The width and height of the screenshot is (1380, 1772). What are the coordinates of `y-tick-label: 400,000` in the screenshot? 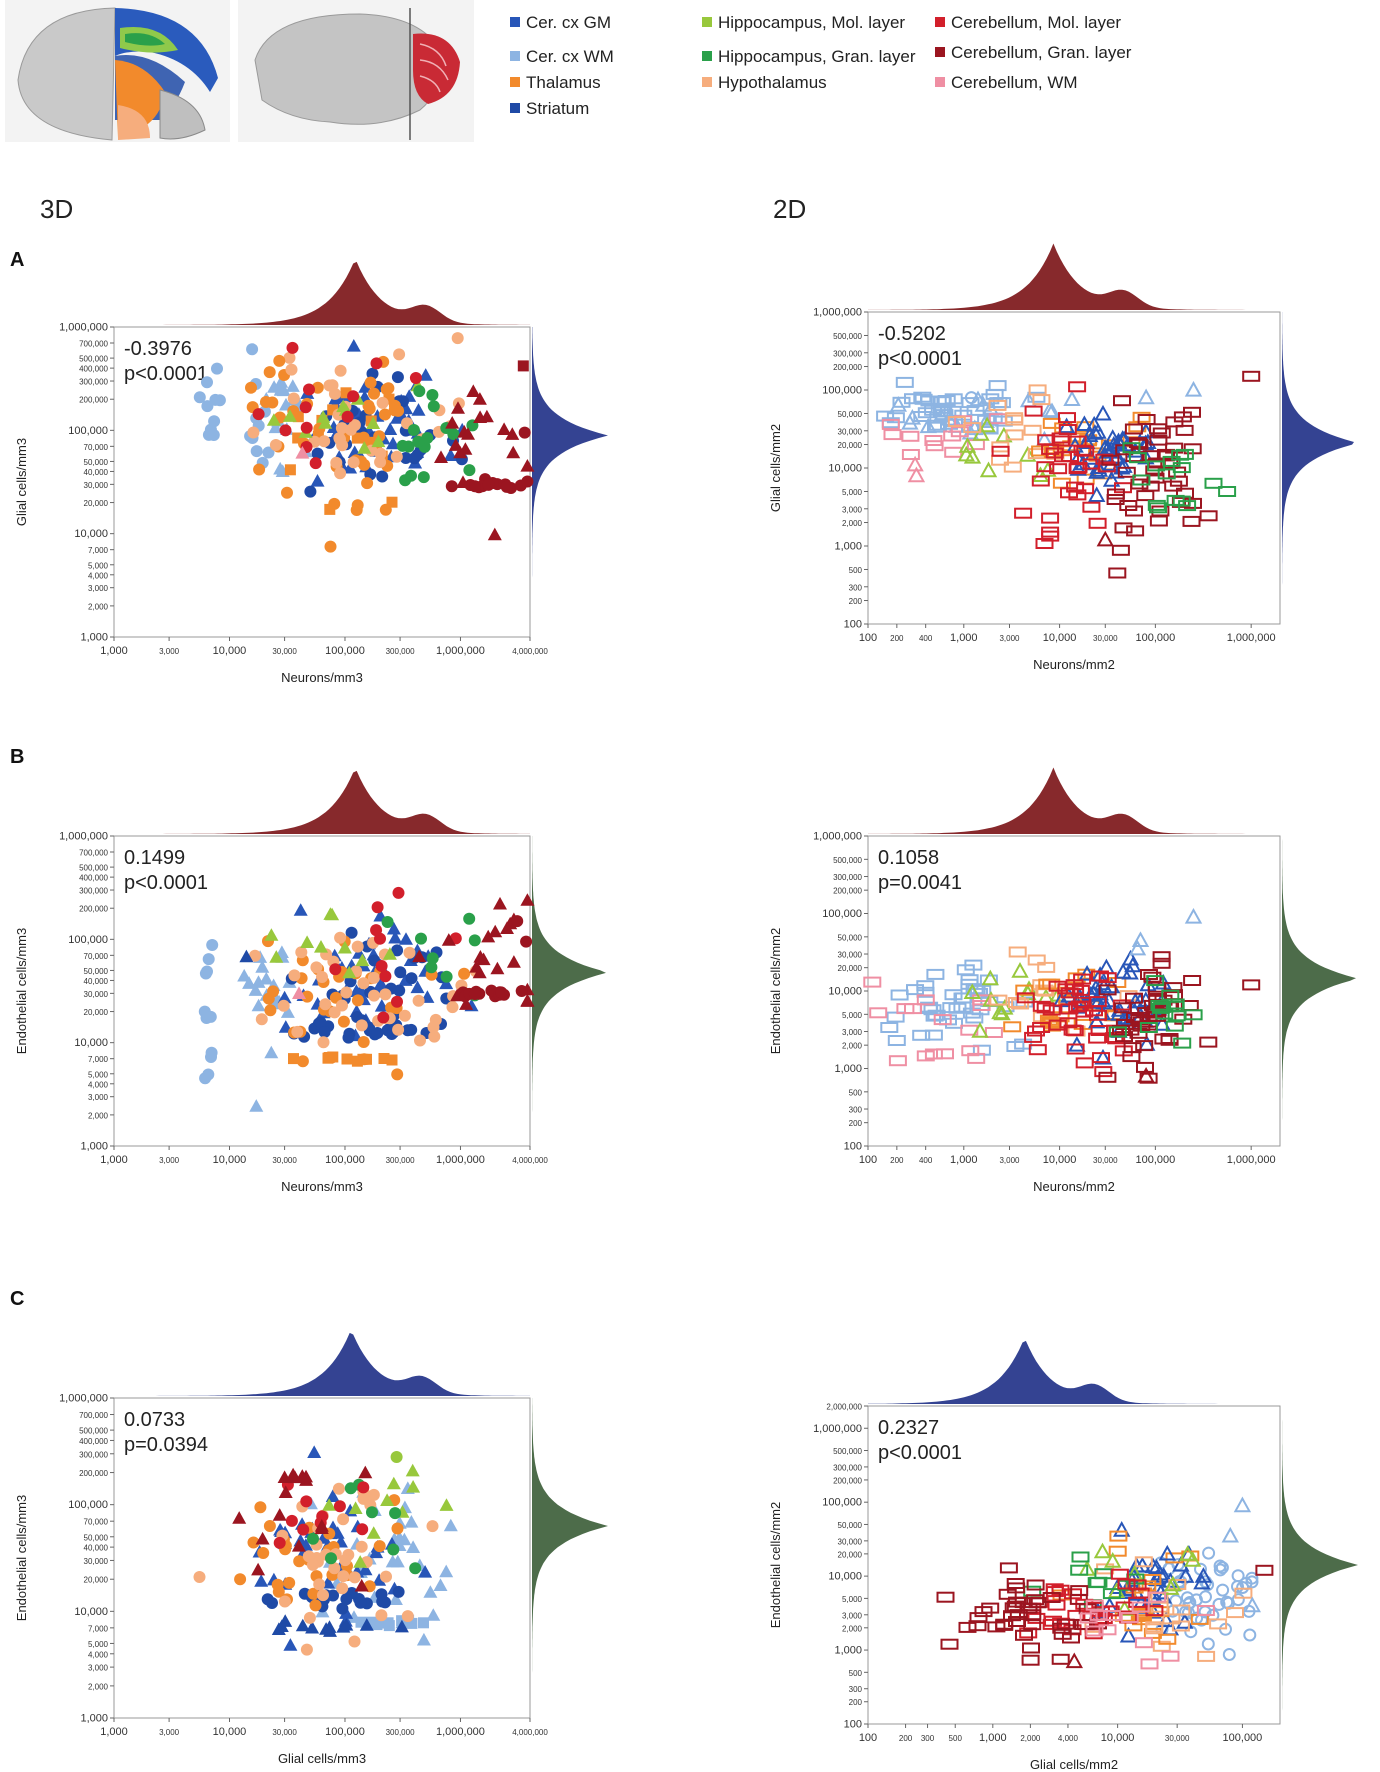 It's located at (93, 878).